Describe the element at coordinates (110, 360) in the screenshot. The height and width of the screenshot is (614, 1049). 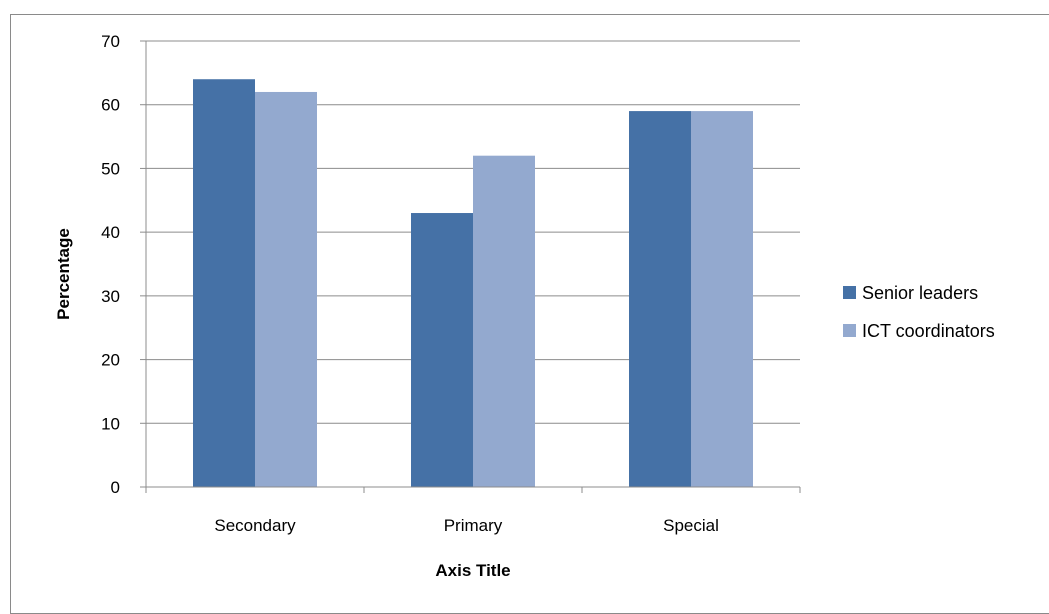
I see `y-tick-label: 20` at that location.